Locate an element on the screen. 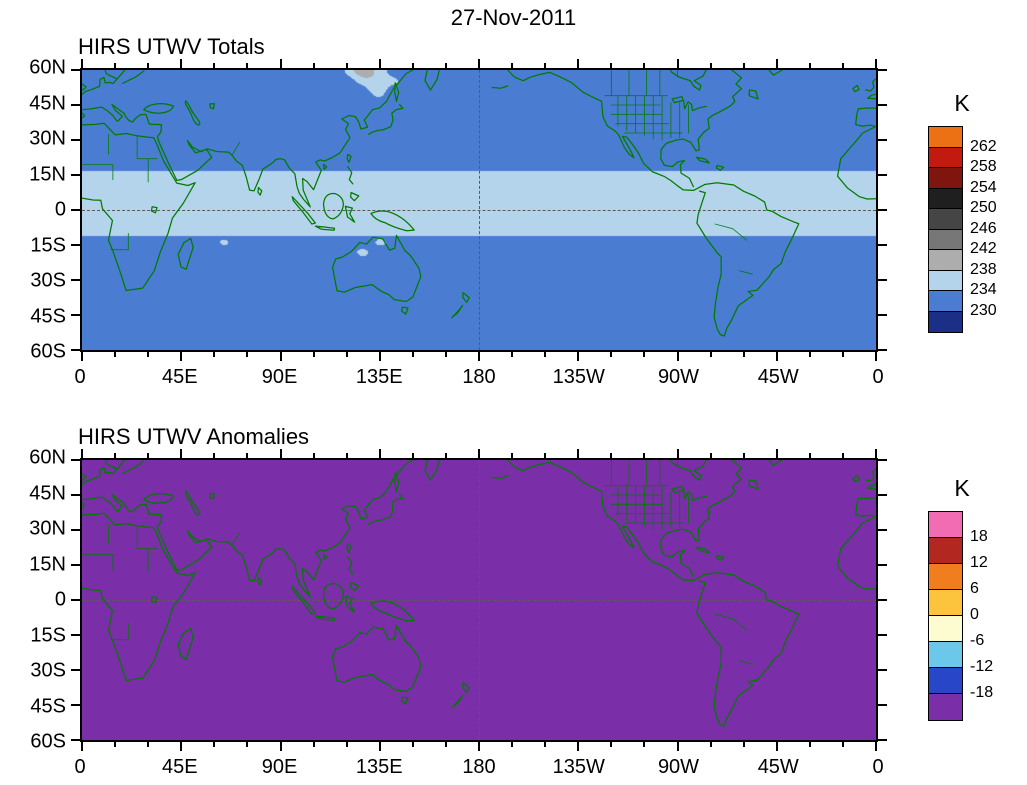  x-tick-label: 90E is located at coordinates (279, 767).